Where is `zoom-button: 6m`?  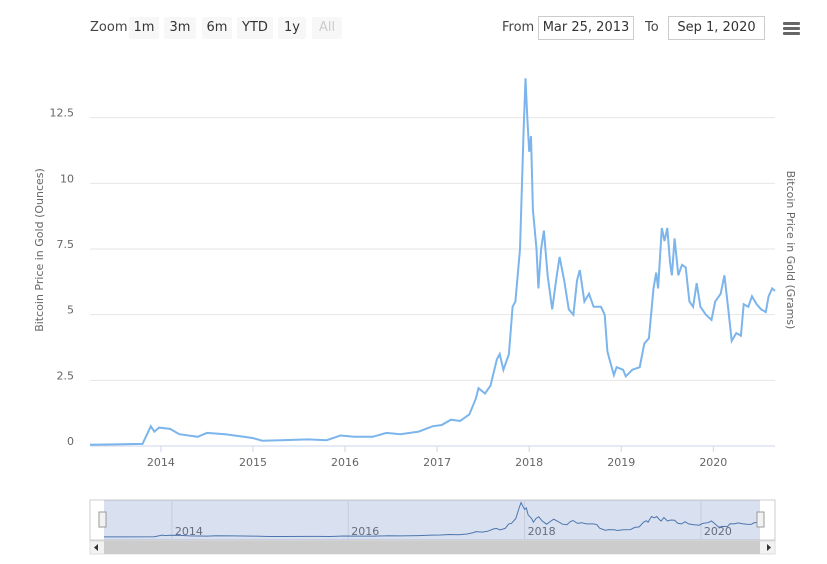
zoom-button: 6m is located at coordinates (217, 28).